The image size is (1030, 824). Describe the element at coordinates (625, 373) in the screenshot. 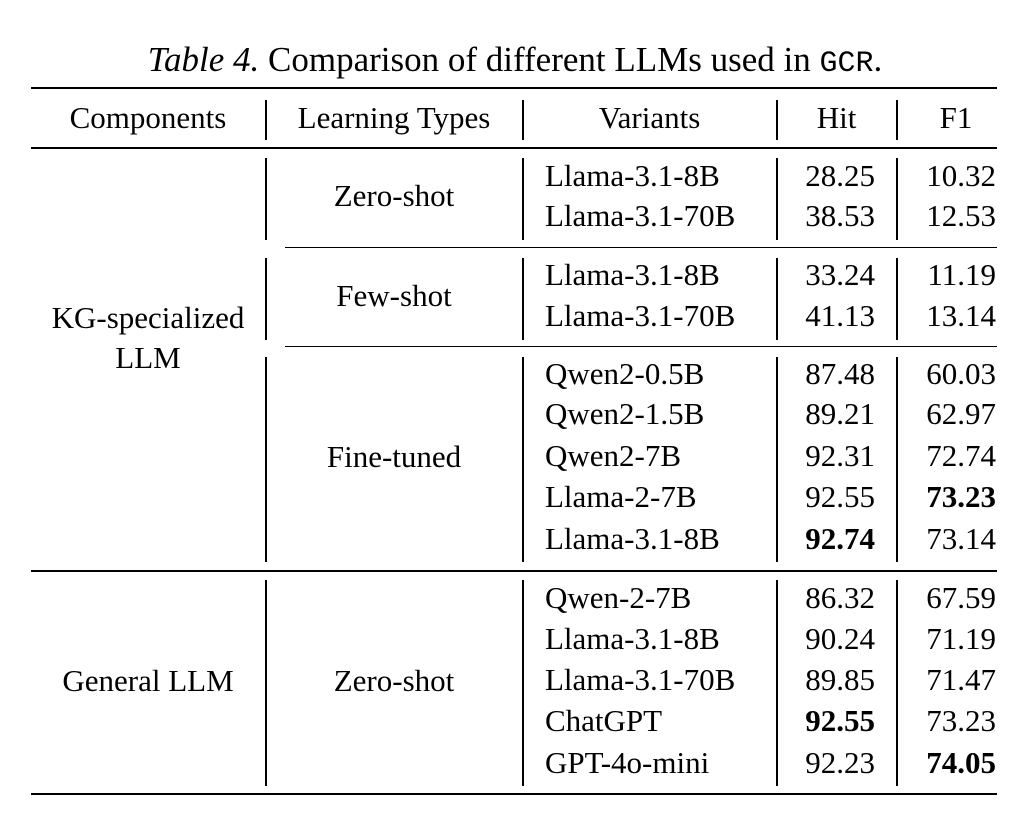

I see `table-cell-variant: Qwen2-0.5B` at that location.